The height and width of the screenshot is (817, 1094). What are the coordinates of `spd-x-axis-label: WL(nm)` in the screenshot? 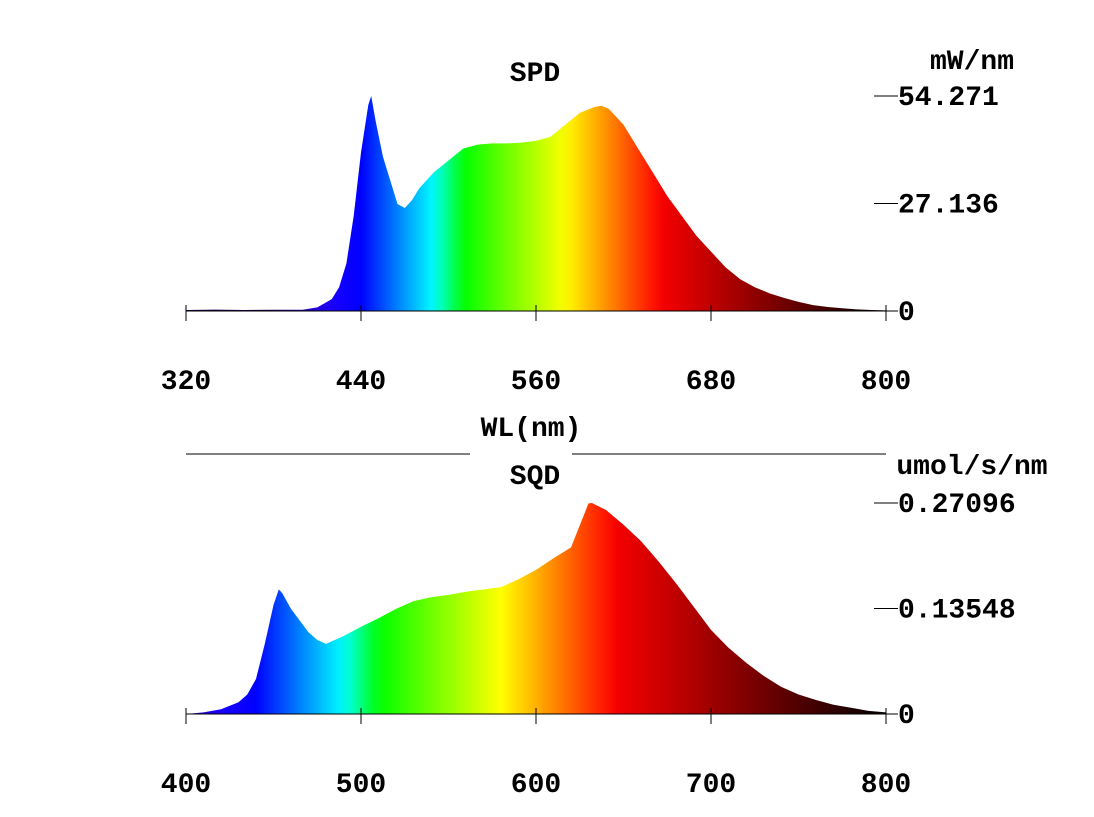 It's located at (531, 429).